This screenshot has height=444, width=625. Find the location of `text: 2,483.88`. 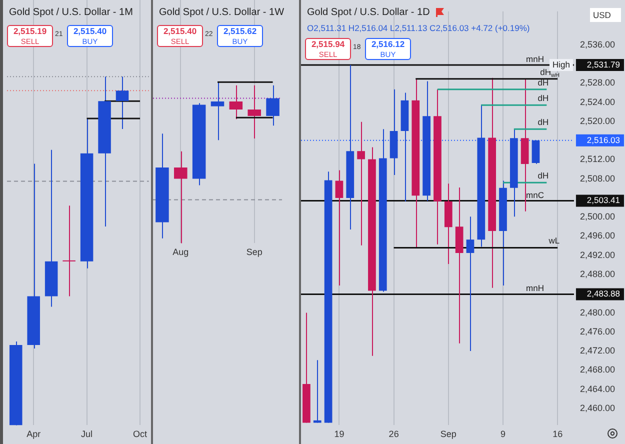

text: 2,483.88 is located at coordinates (603, 293).